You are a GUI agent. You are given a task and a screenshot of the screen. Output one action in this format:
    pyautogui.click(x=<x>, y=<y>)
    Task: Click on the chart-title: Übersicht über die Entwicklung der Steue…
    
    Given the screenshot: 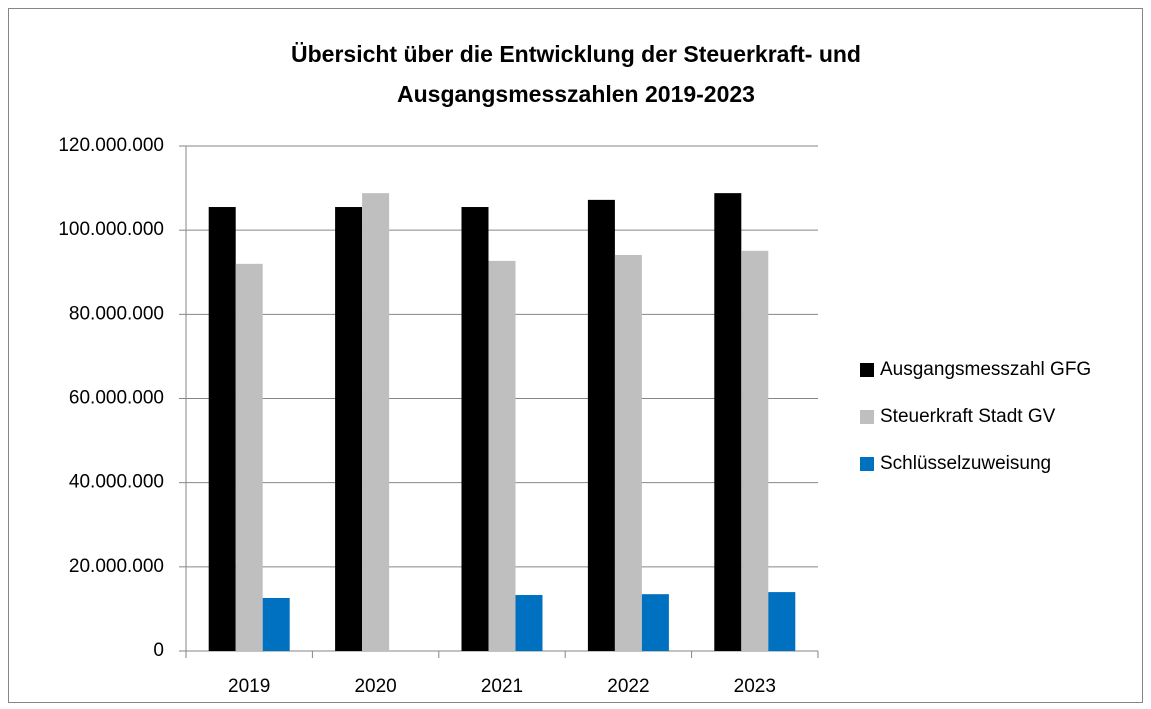 What is the action you would take?
    pyautogui.click(x=576, y=54)
    